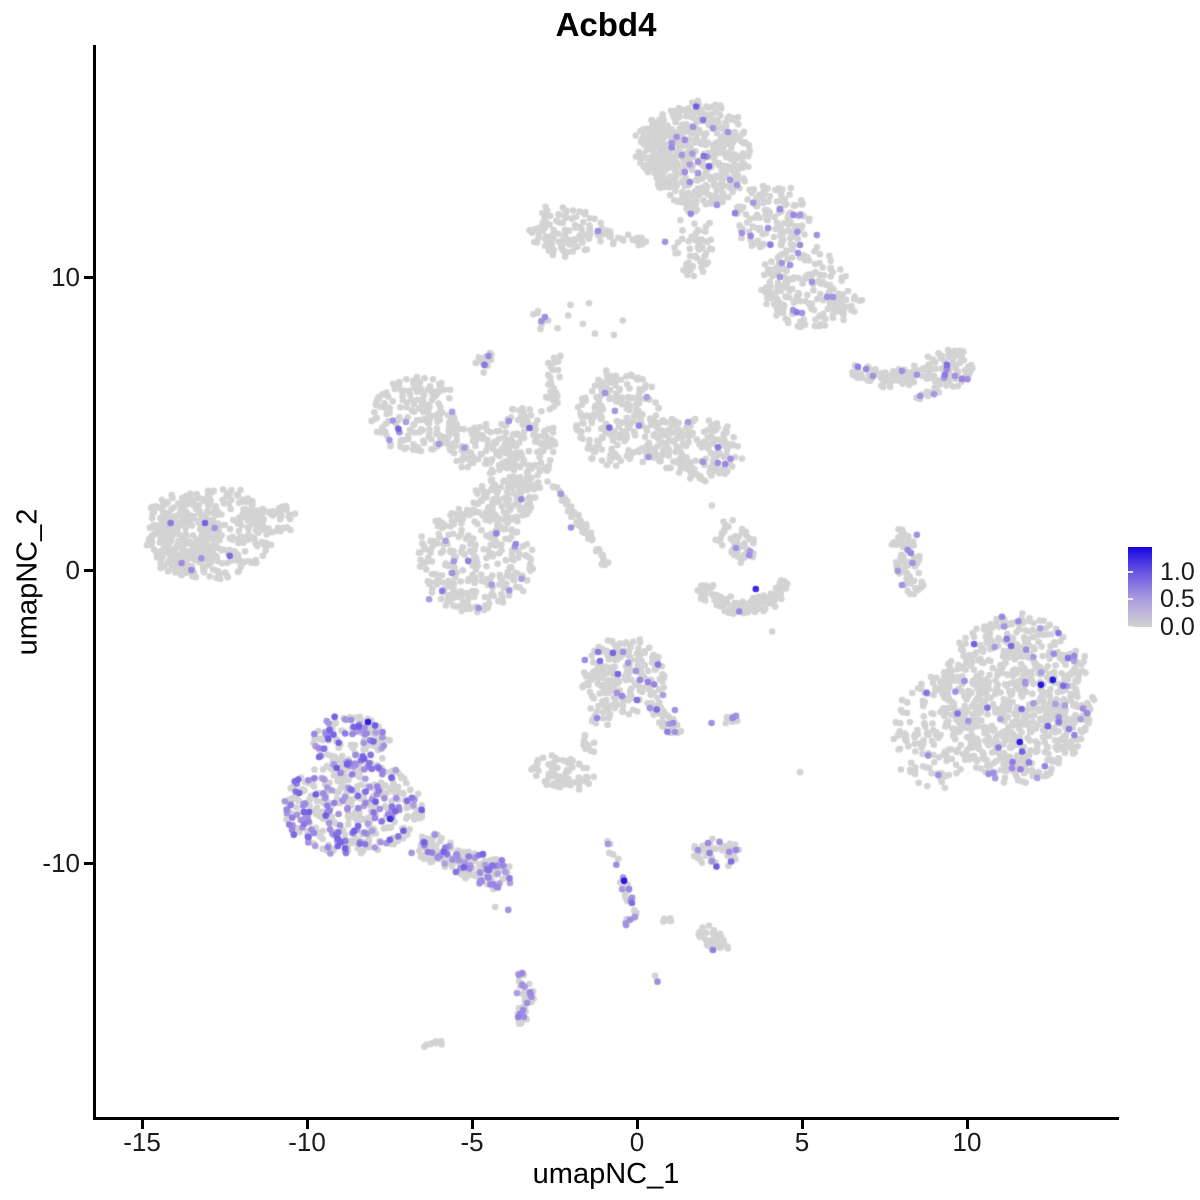 This screenshot has width=1200, height=1200. What do you see at coordinates (142, 1142) in the screenshot?
I see `x-tick-label: -15` at bounding box center [142, 1142].